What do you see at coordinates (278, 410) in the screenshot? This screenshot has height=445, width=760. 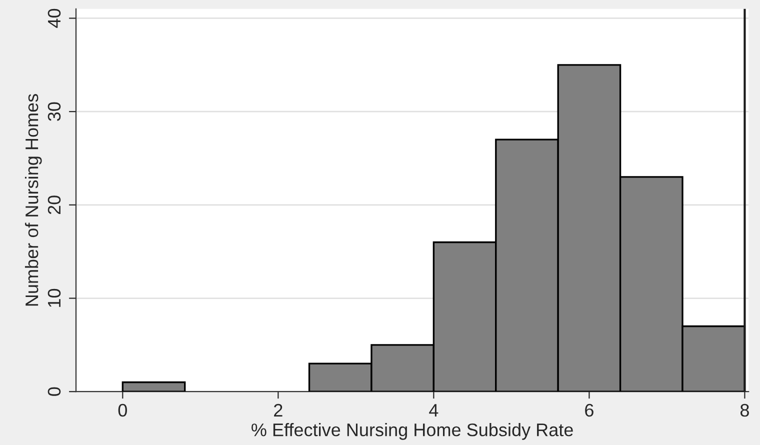 I see `x-tick-label: 2` at bounding box center [278, 410].